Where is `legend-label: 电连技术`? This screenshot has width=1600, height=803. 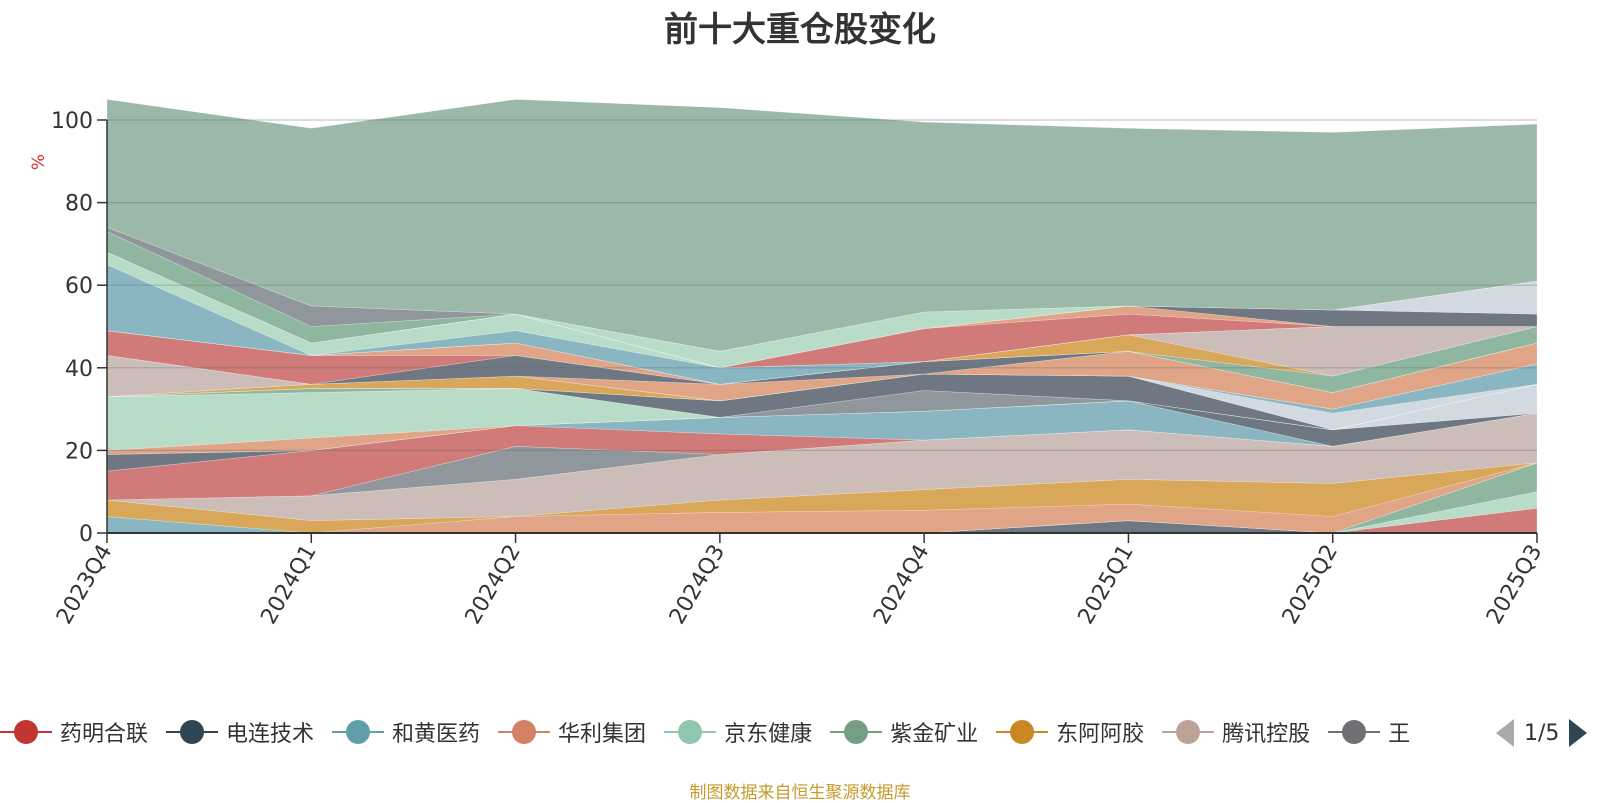 legend-label: 电连技术 is located at coordinates (270, 734).